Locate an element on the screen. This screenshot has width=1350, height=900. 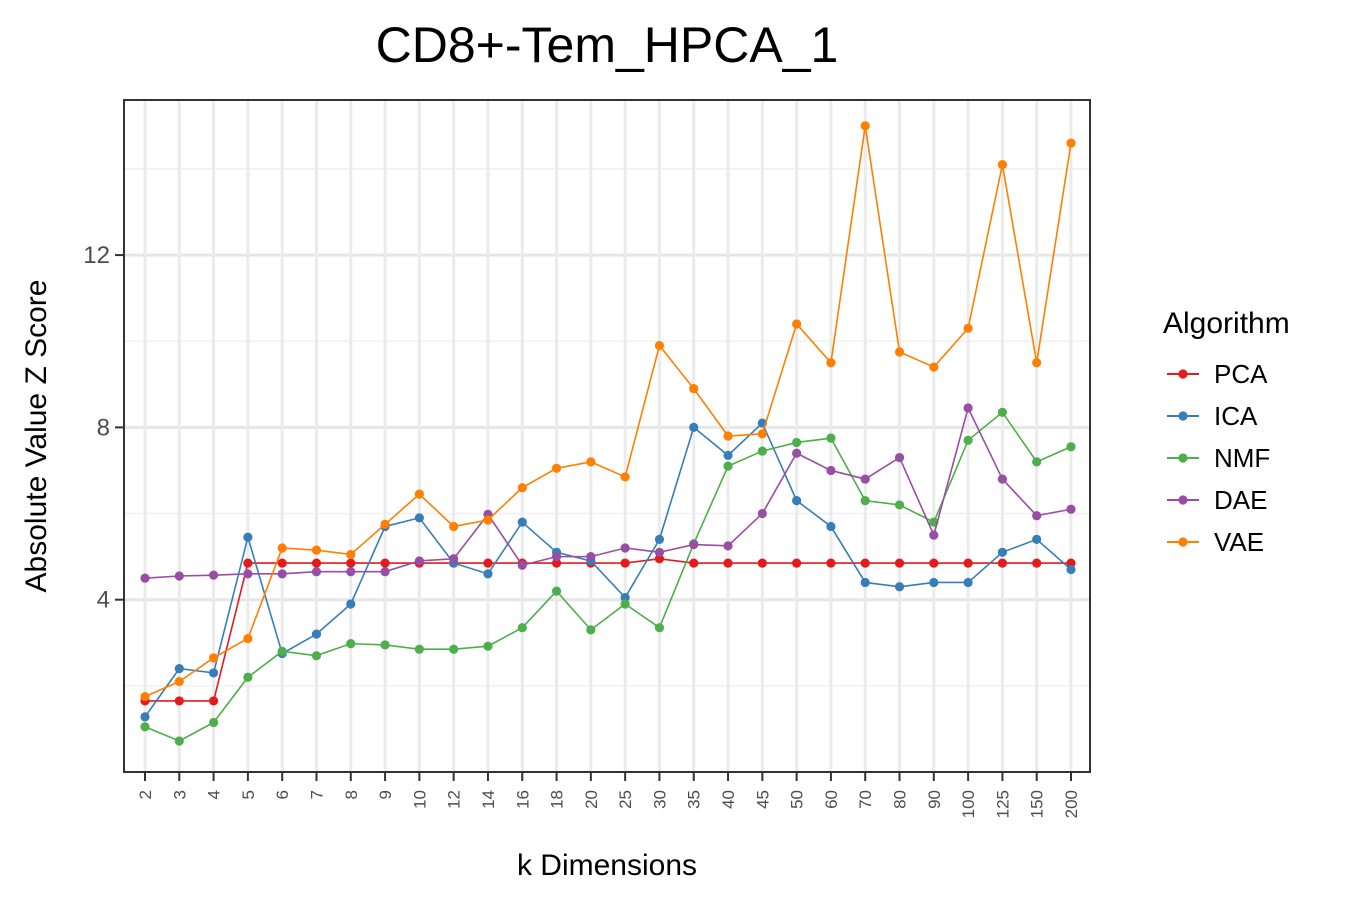
legend-item-ica: ICA is located at coordinates (1212, 416).